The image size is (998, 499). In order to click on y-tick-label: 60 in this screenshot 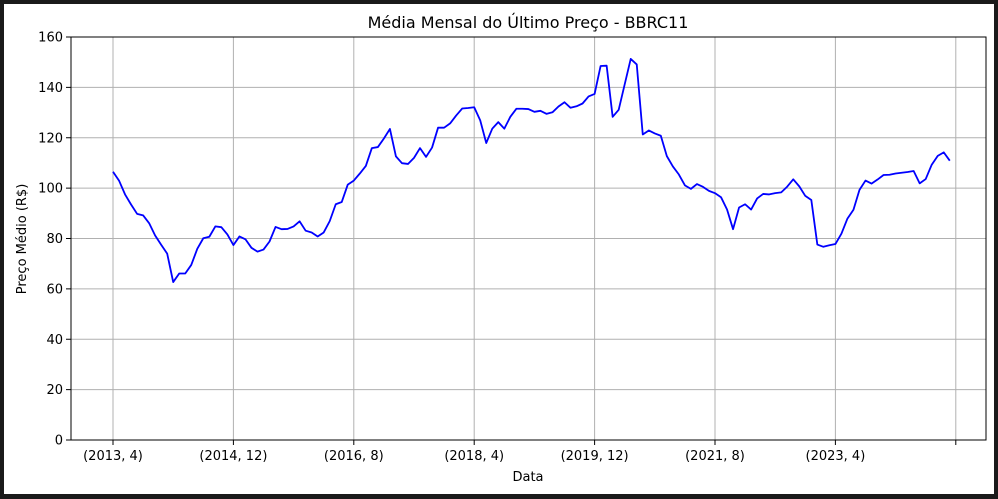, I will do `click(54, 289)`.